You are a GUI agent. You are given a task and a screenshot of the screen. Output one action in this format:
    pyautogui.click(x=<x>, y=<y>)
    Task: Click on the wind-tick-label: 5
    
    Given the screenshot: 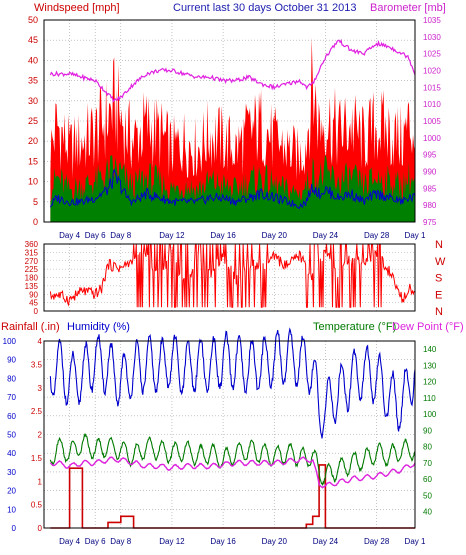 What is the action you would take?
    pyautogui.click(x=35, y=202)
    